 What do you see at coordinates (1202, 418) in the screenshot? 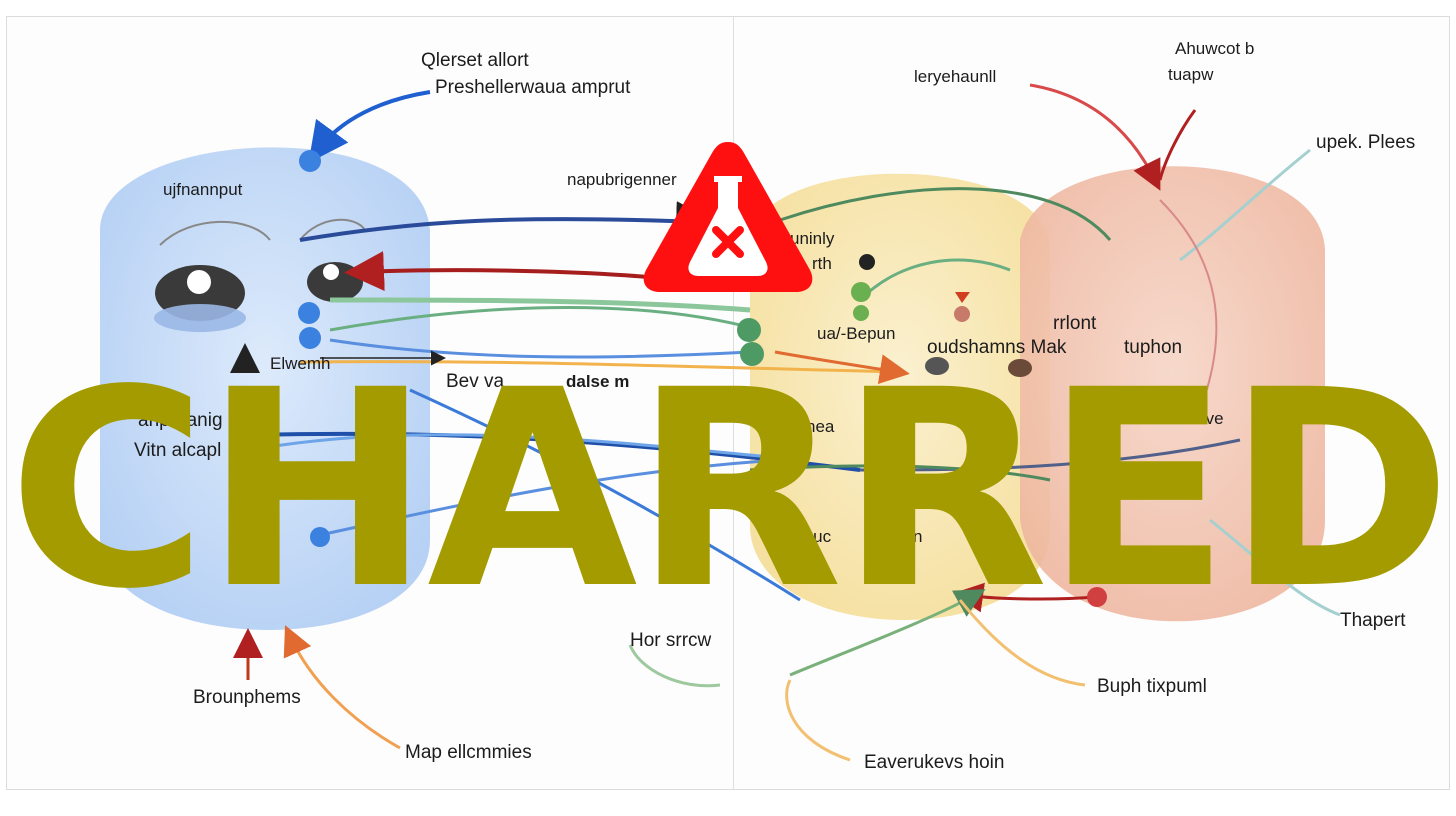
I see `label: Salve` at bounding box center [1202, 418].